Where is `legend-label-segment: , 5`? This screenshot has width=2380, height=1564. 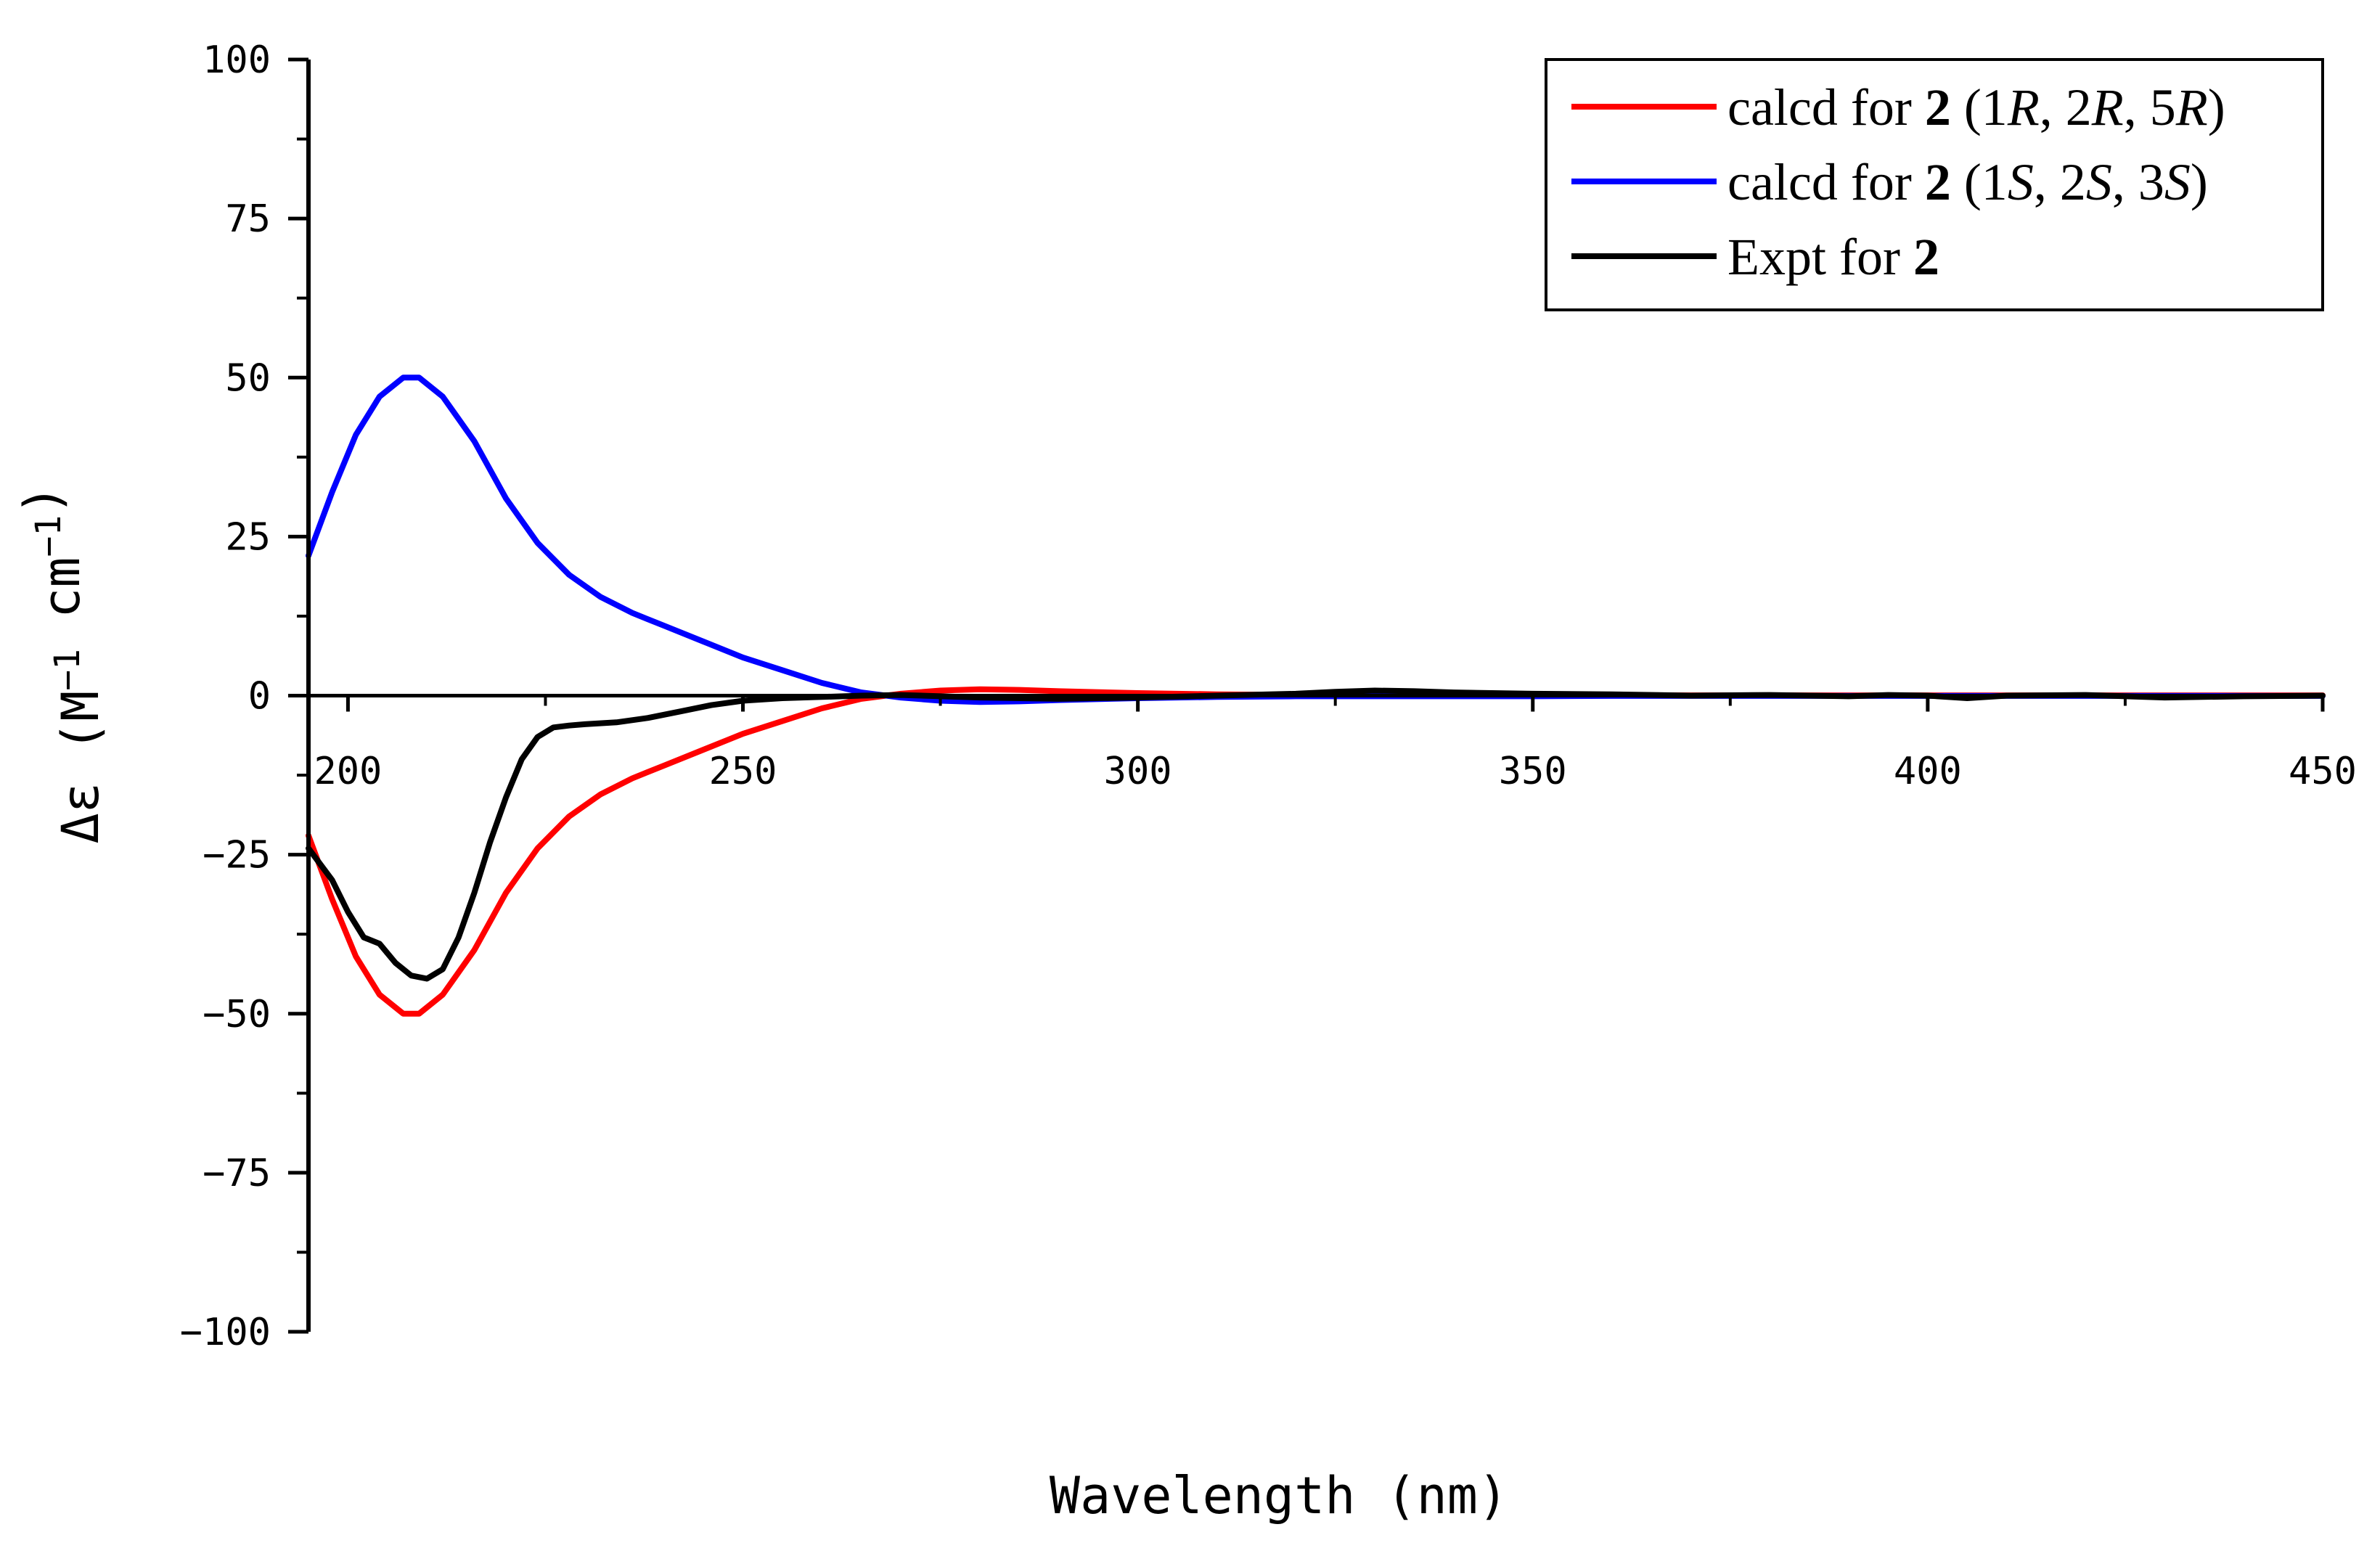
legend-label-segment: , 5 is located at coordinates (2150, 107).